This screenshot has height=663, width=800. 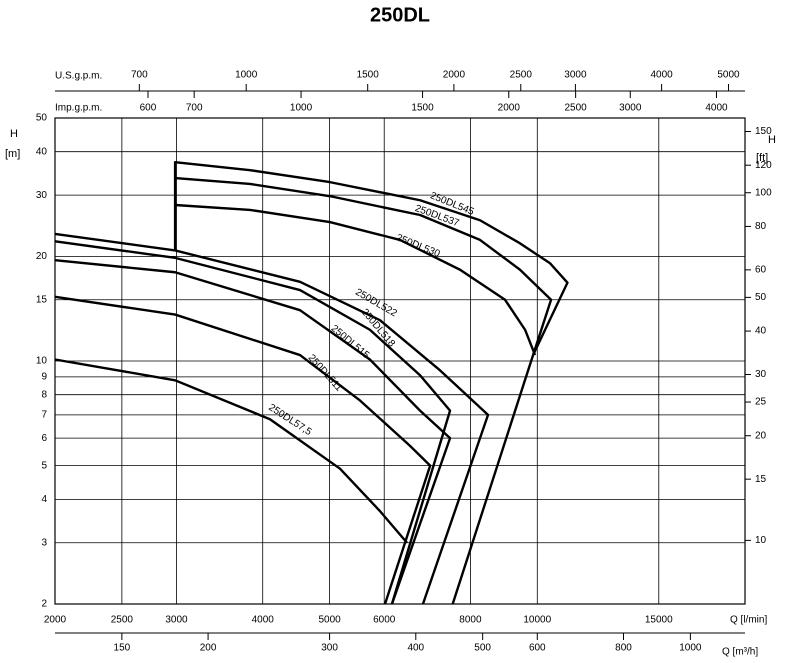 What do you see at coordinates (44, 438) in the screenshot?
I see `y-tick-label: 6` at bounding box center [44, 438].